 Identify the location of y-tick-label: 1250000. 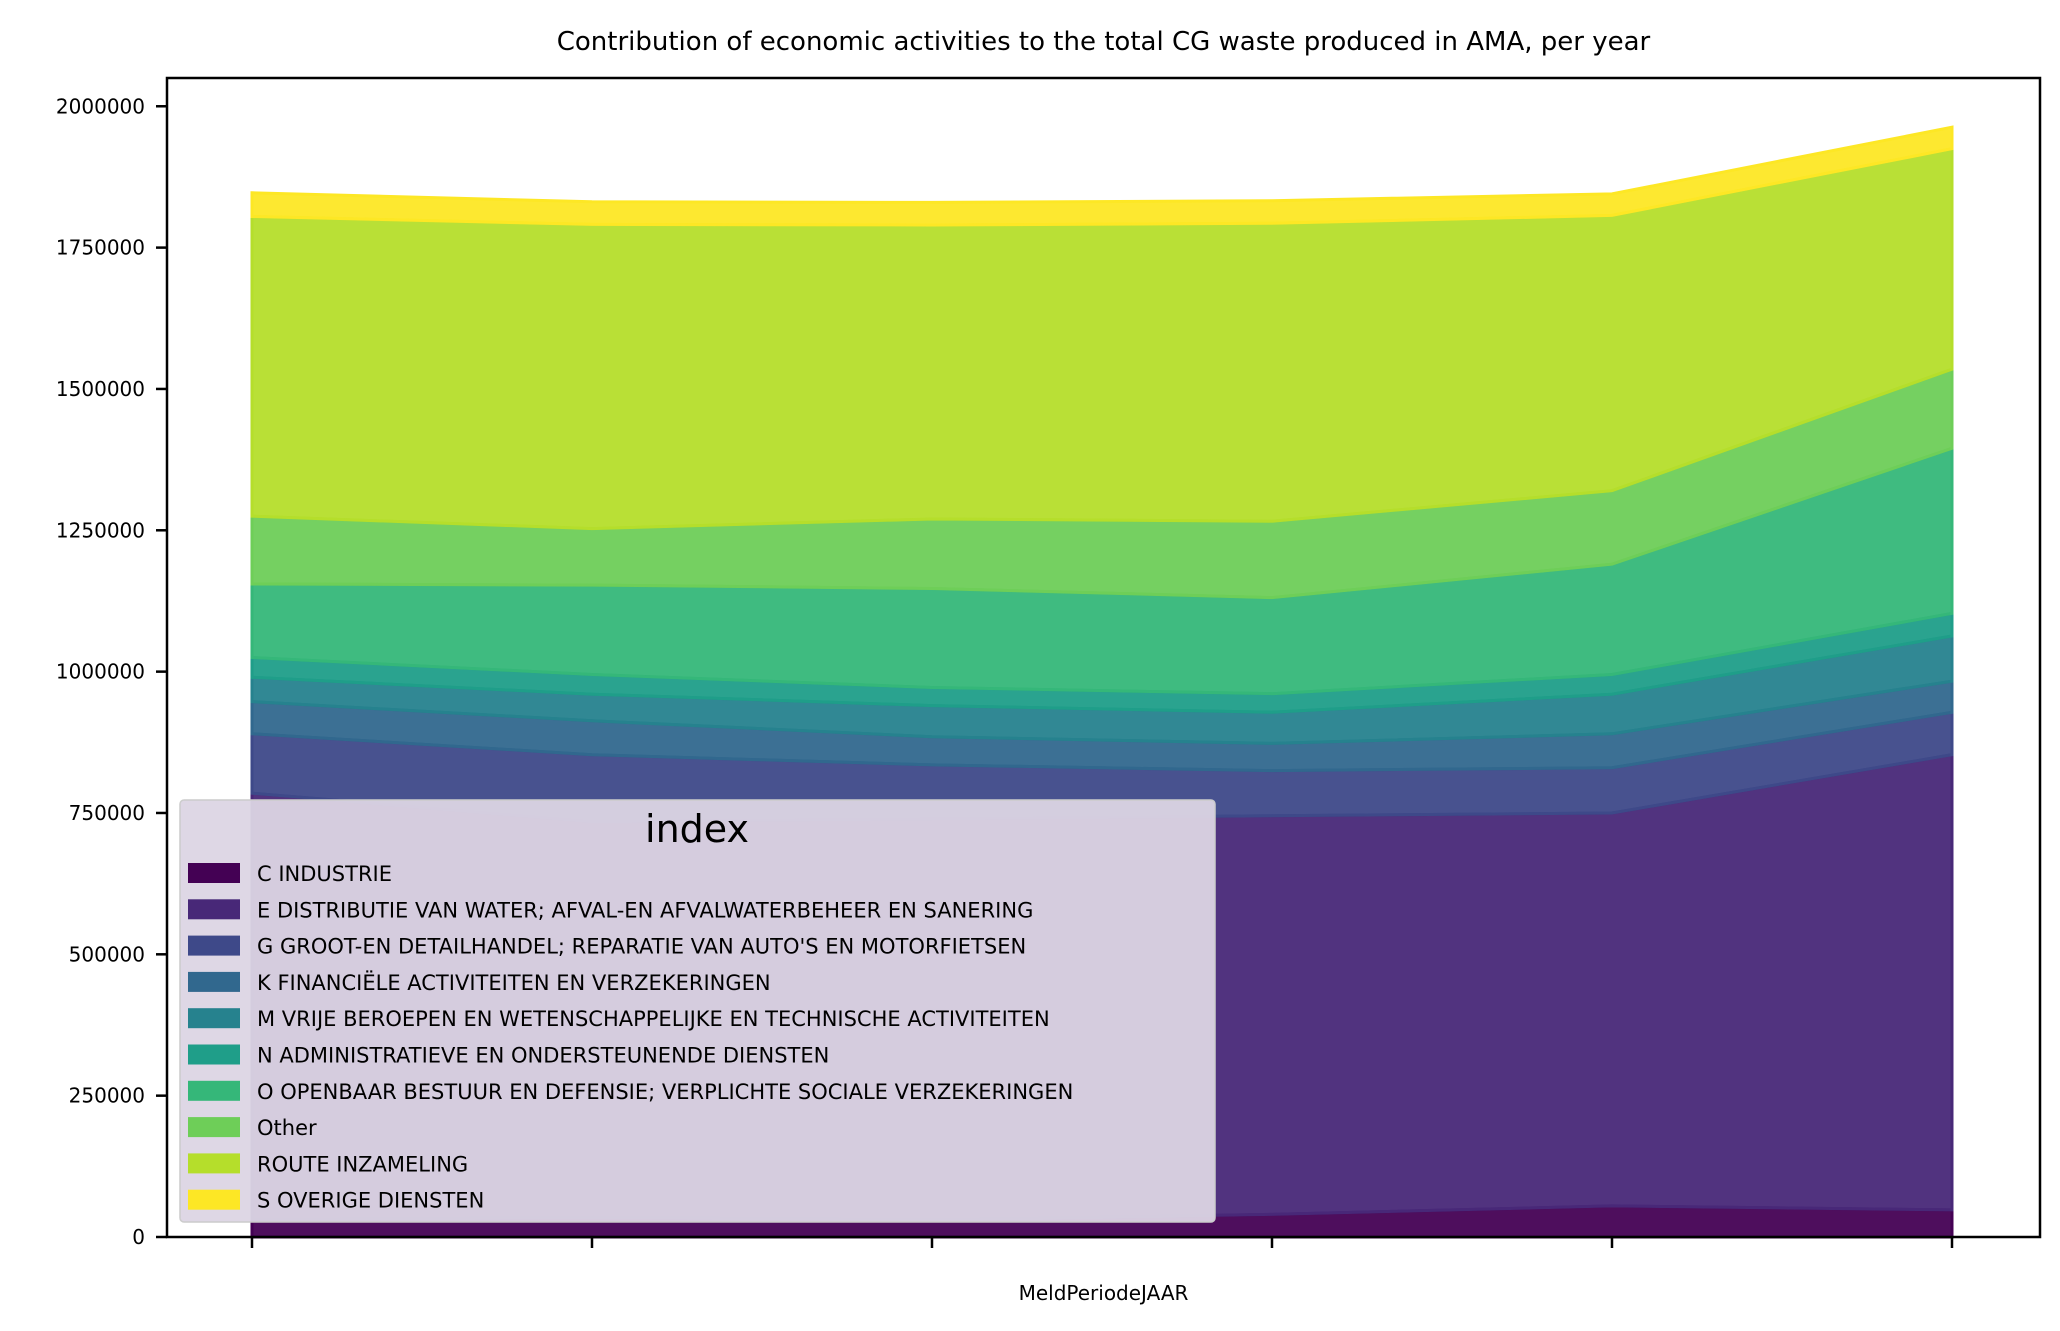
(100, 530).